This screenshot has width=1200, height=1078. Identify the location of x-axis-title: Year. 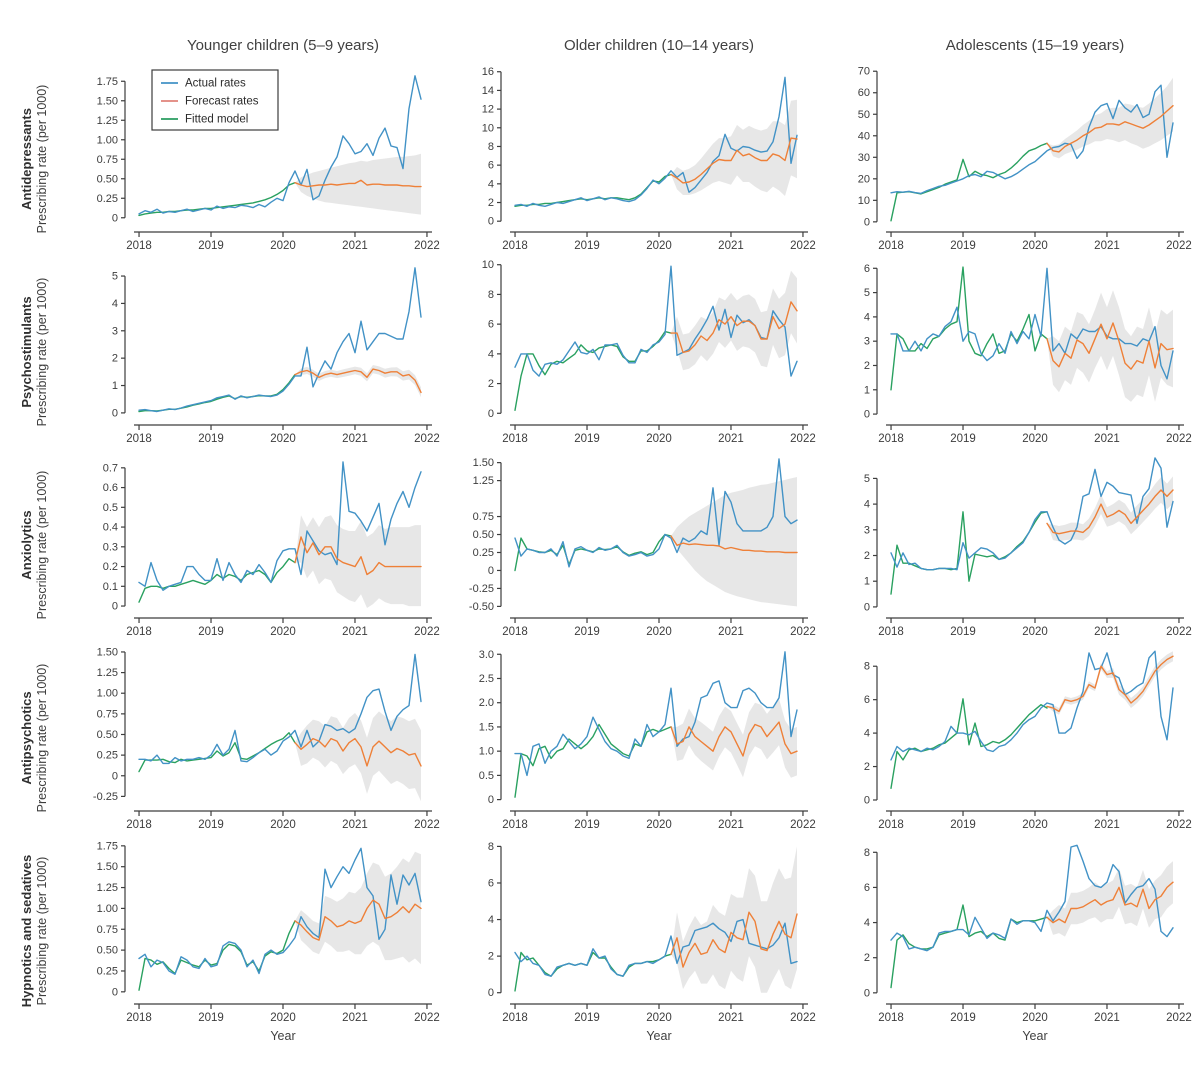
(659, 1036).